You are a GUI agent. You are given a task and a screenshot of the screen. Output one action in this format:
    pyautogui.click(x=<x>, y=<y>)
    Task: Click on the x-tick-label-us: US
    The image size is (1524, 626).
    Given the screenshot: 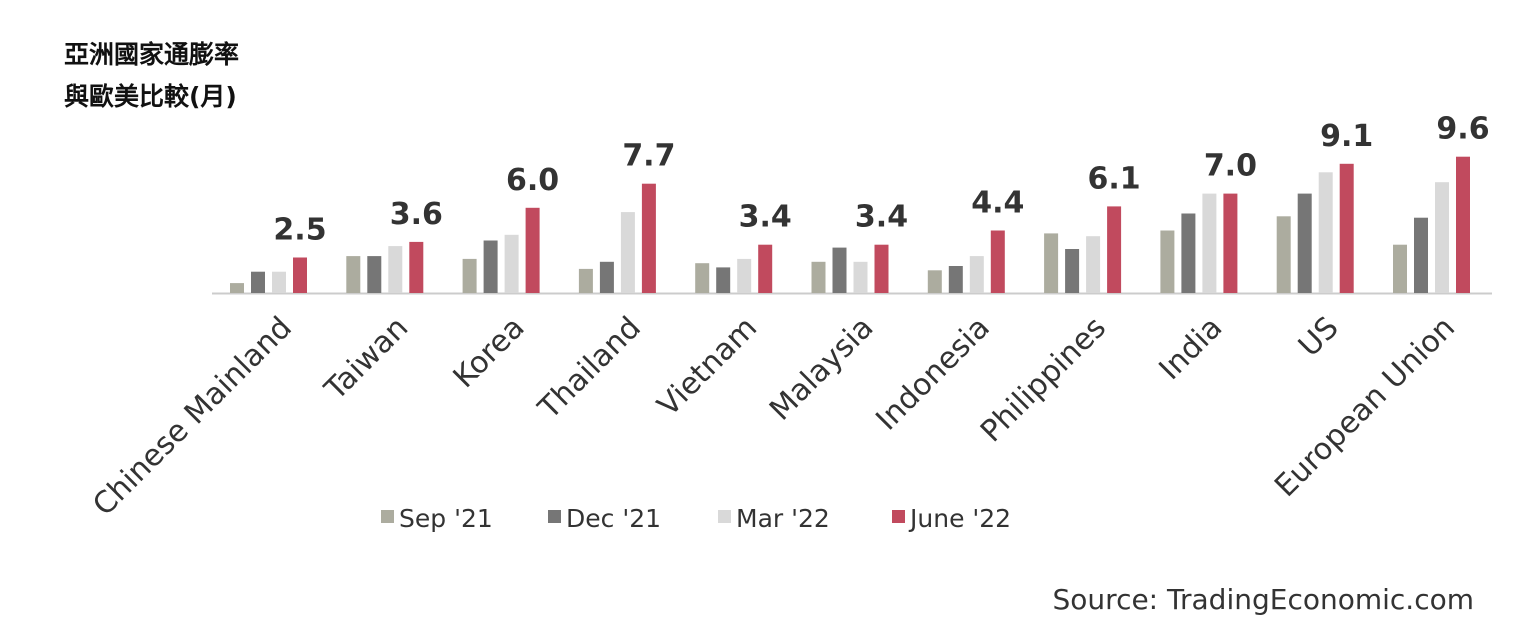 What is the action you would take?
    pyautogui.click(x=1319, y=337)
    